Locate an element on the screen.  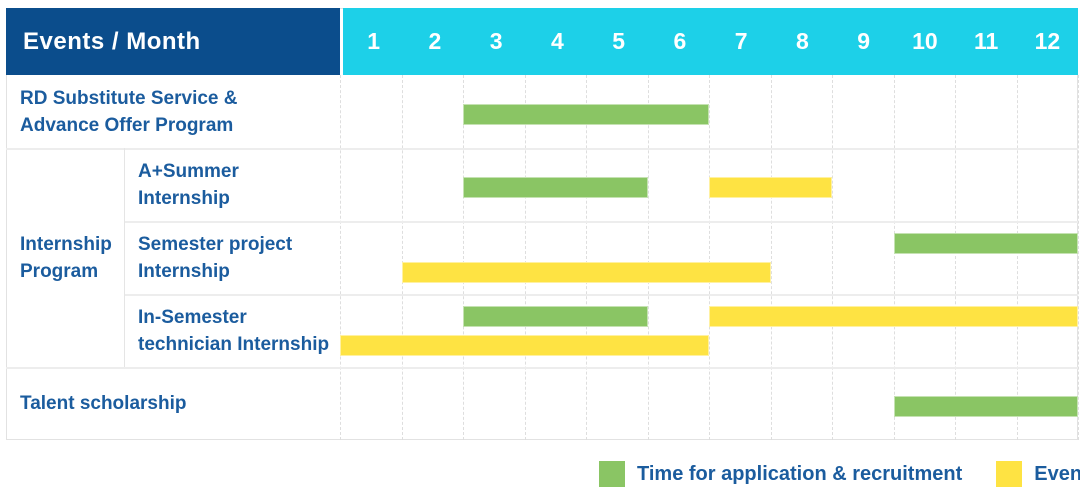
month-header-10: 10 is located at coordinates (925, 41).